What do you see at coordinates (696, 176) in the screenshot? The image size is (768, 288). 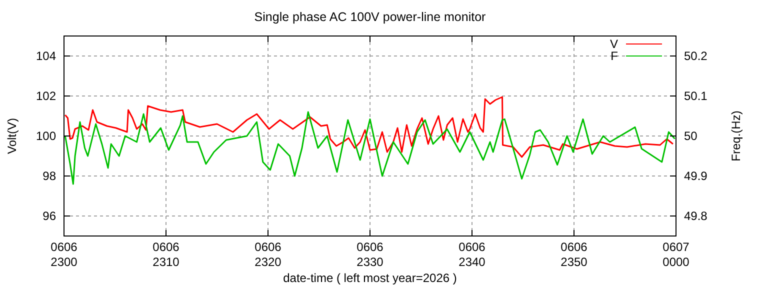 I see `y2-tick-label: 49.9` at bounding box center [696, 176].